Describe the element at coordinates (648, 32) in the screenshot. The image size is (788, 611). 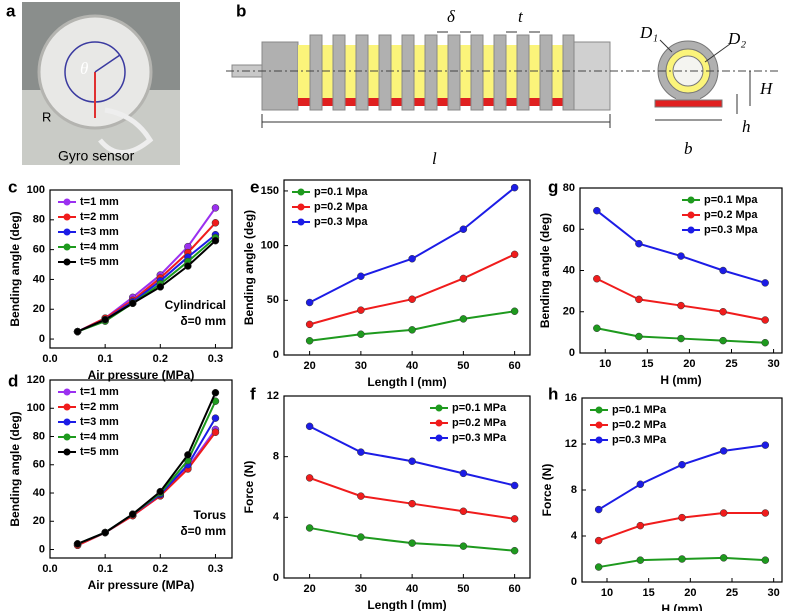
I see `diagram-label: D₁` at that location.